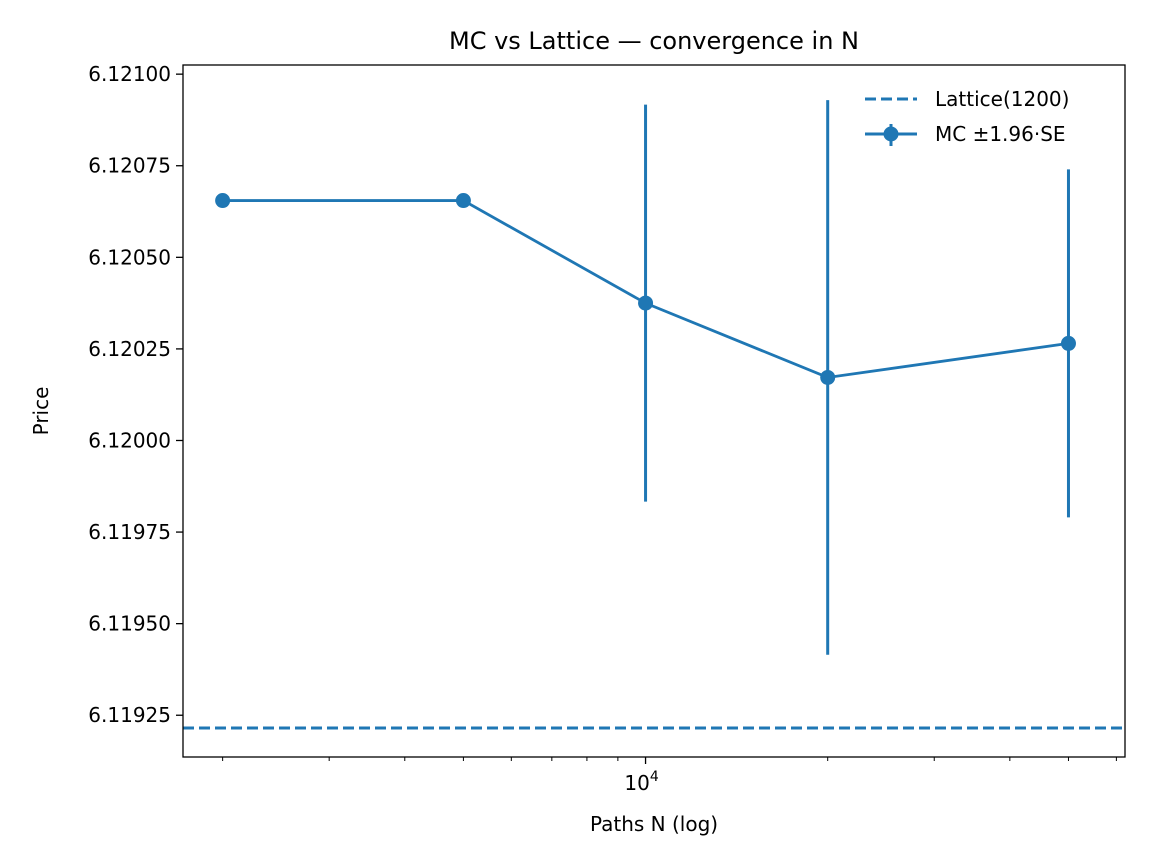  Describe the element at coordinates (129, 624) in the screenshot. I see `y-tick-label: 6.11950` at that location.